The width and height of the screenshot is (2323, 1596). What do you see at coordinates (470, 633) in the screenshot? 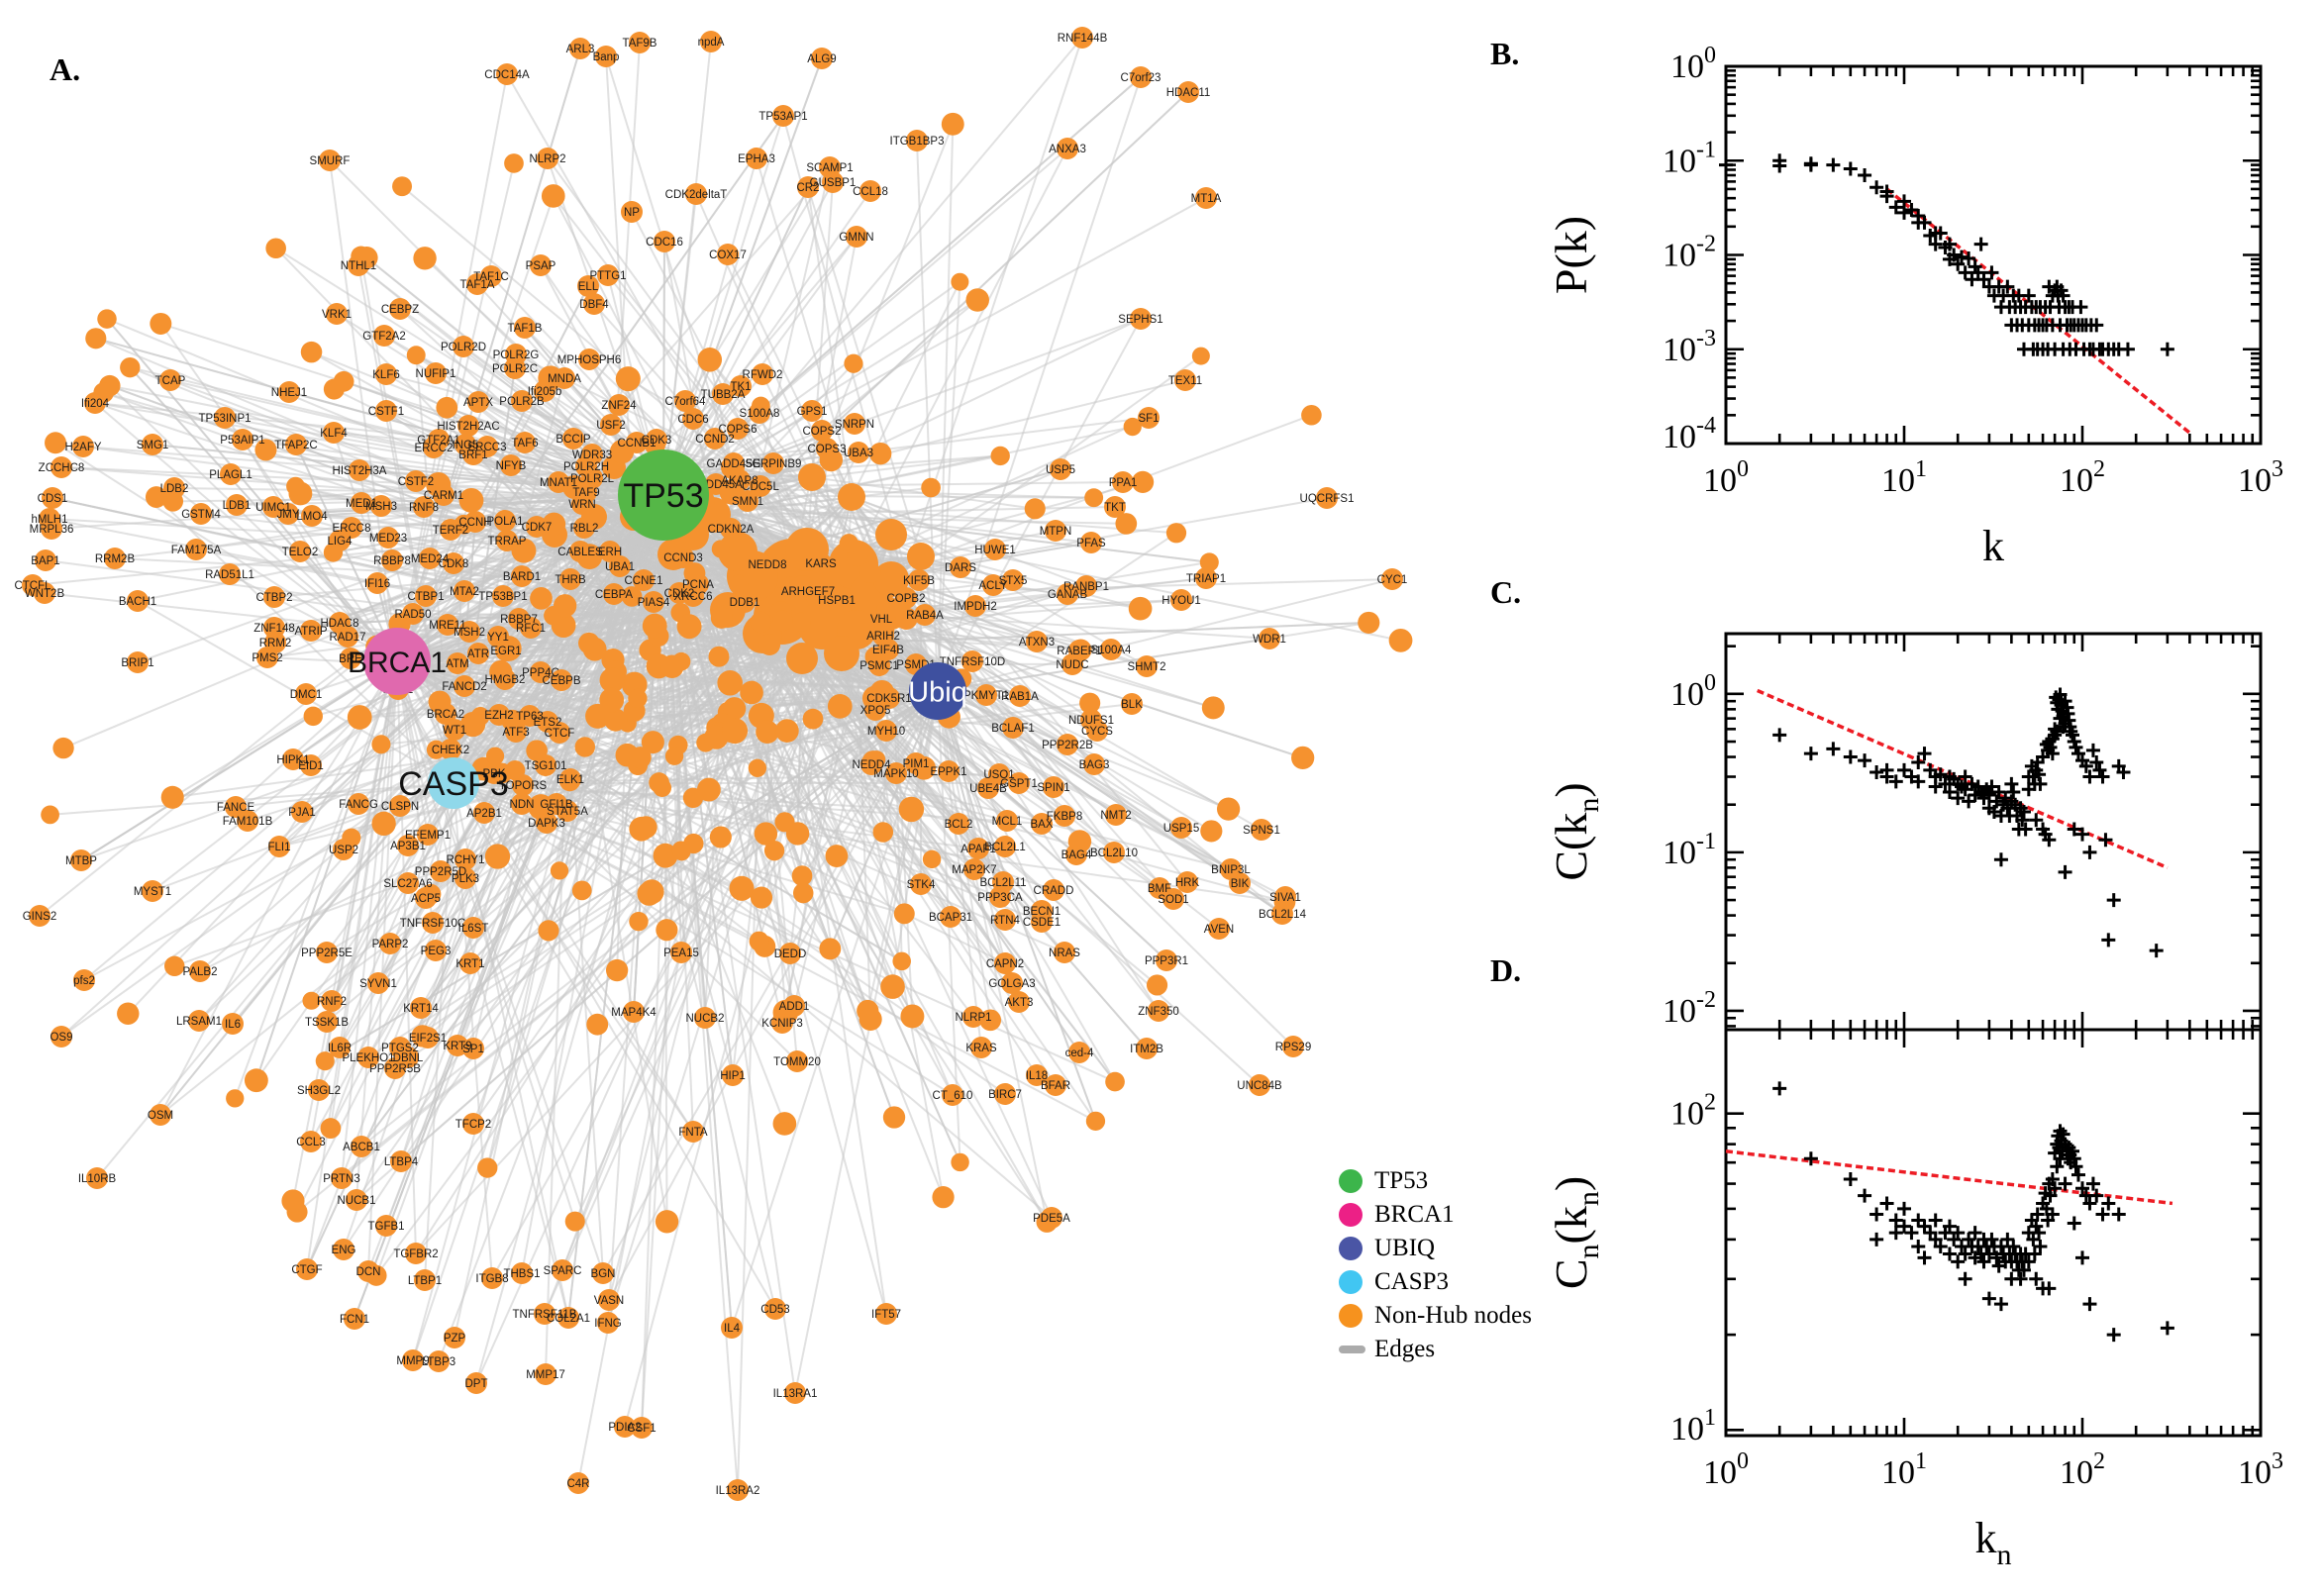
I see `svg-text: MSH2` at bounding box center [470, 633].